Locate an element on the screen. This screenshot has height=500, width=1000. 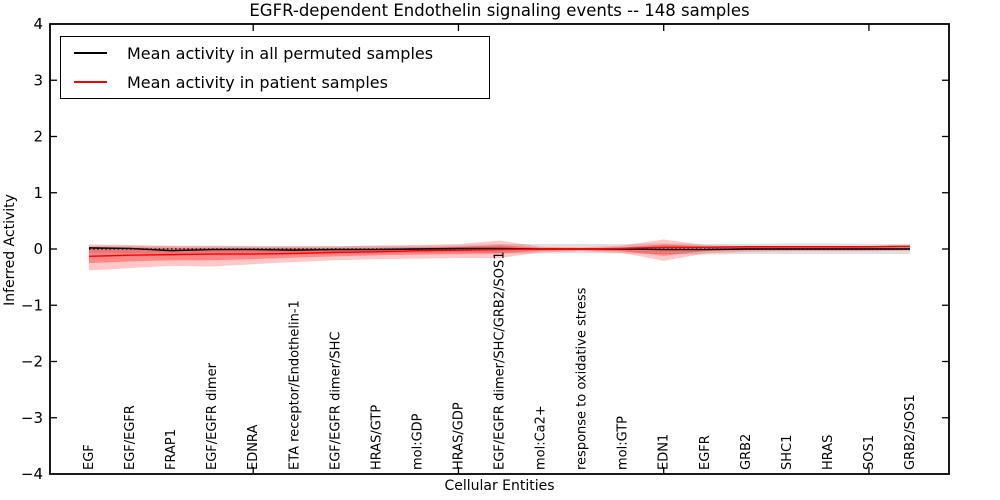
x-category-label: EGF/EGFR dimer is located at coordinates (212, 416).